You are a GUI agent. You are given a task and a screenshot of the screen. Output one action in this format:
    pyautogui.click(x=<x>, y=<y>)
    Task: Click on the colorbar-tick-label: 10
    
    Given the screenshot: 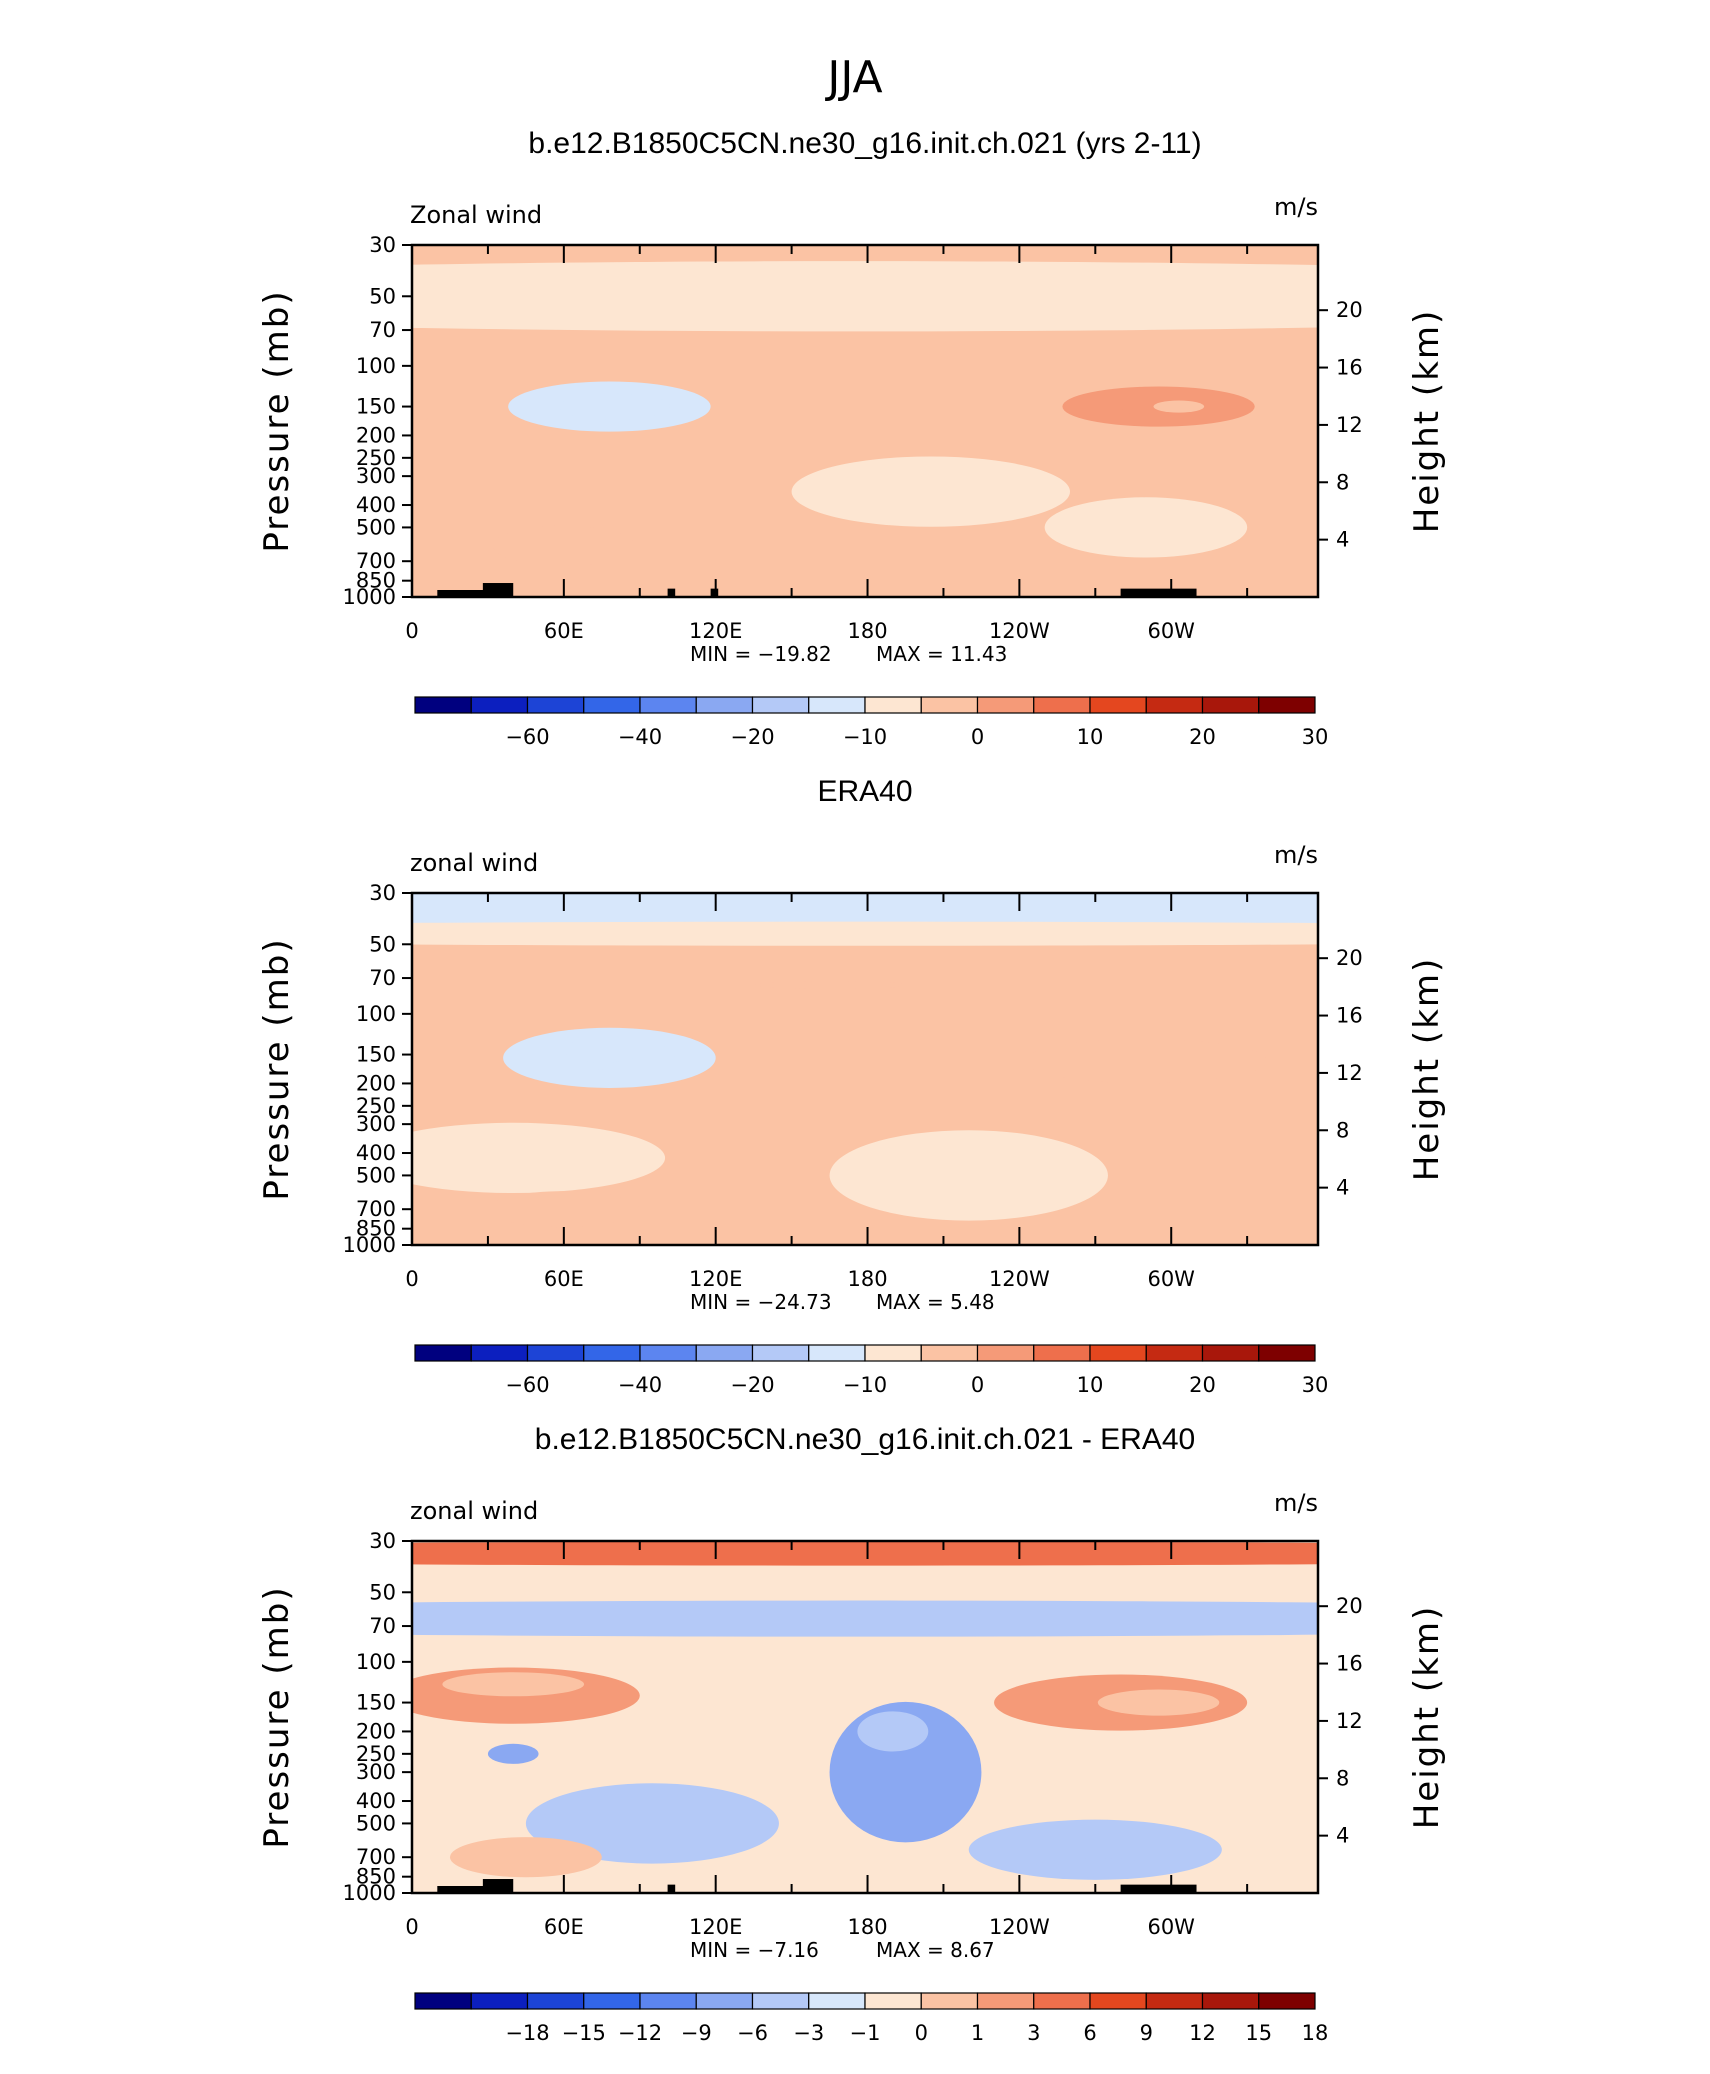 What is the action you would take?
    pyautogui.click(x=1090, y=737)
    